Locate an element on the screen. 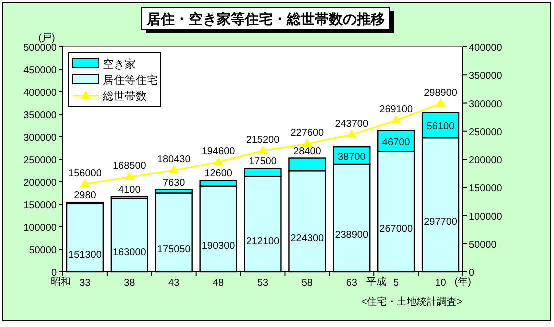 This screenshot has width=554, height=327. data-label: 4100 is located at coordinates (130, 190).